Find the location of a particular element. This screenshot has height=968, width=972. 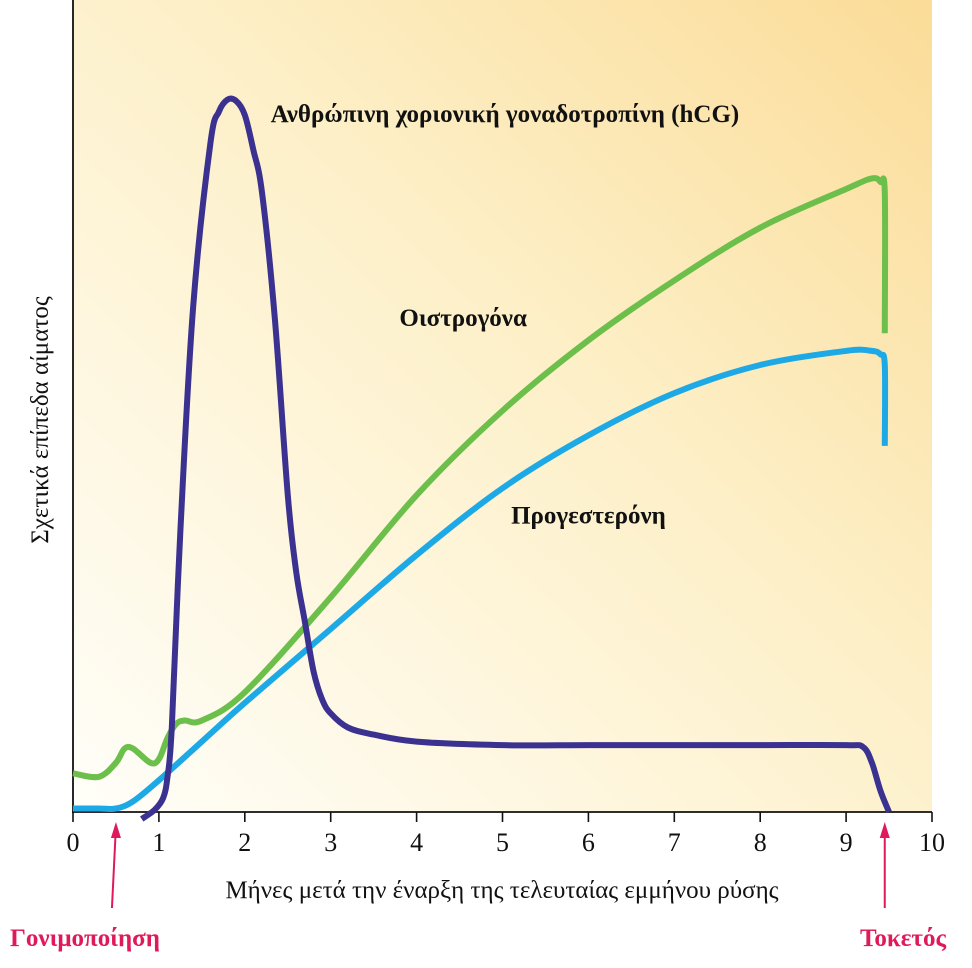

fertilization-arrow-shaft is located at coordinates (113, 867).